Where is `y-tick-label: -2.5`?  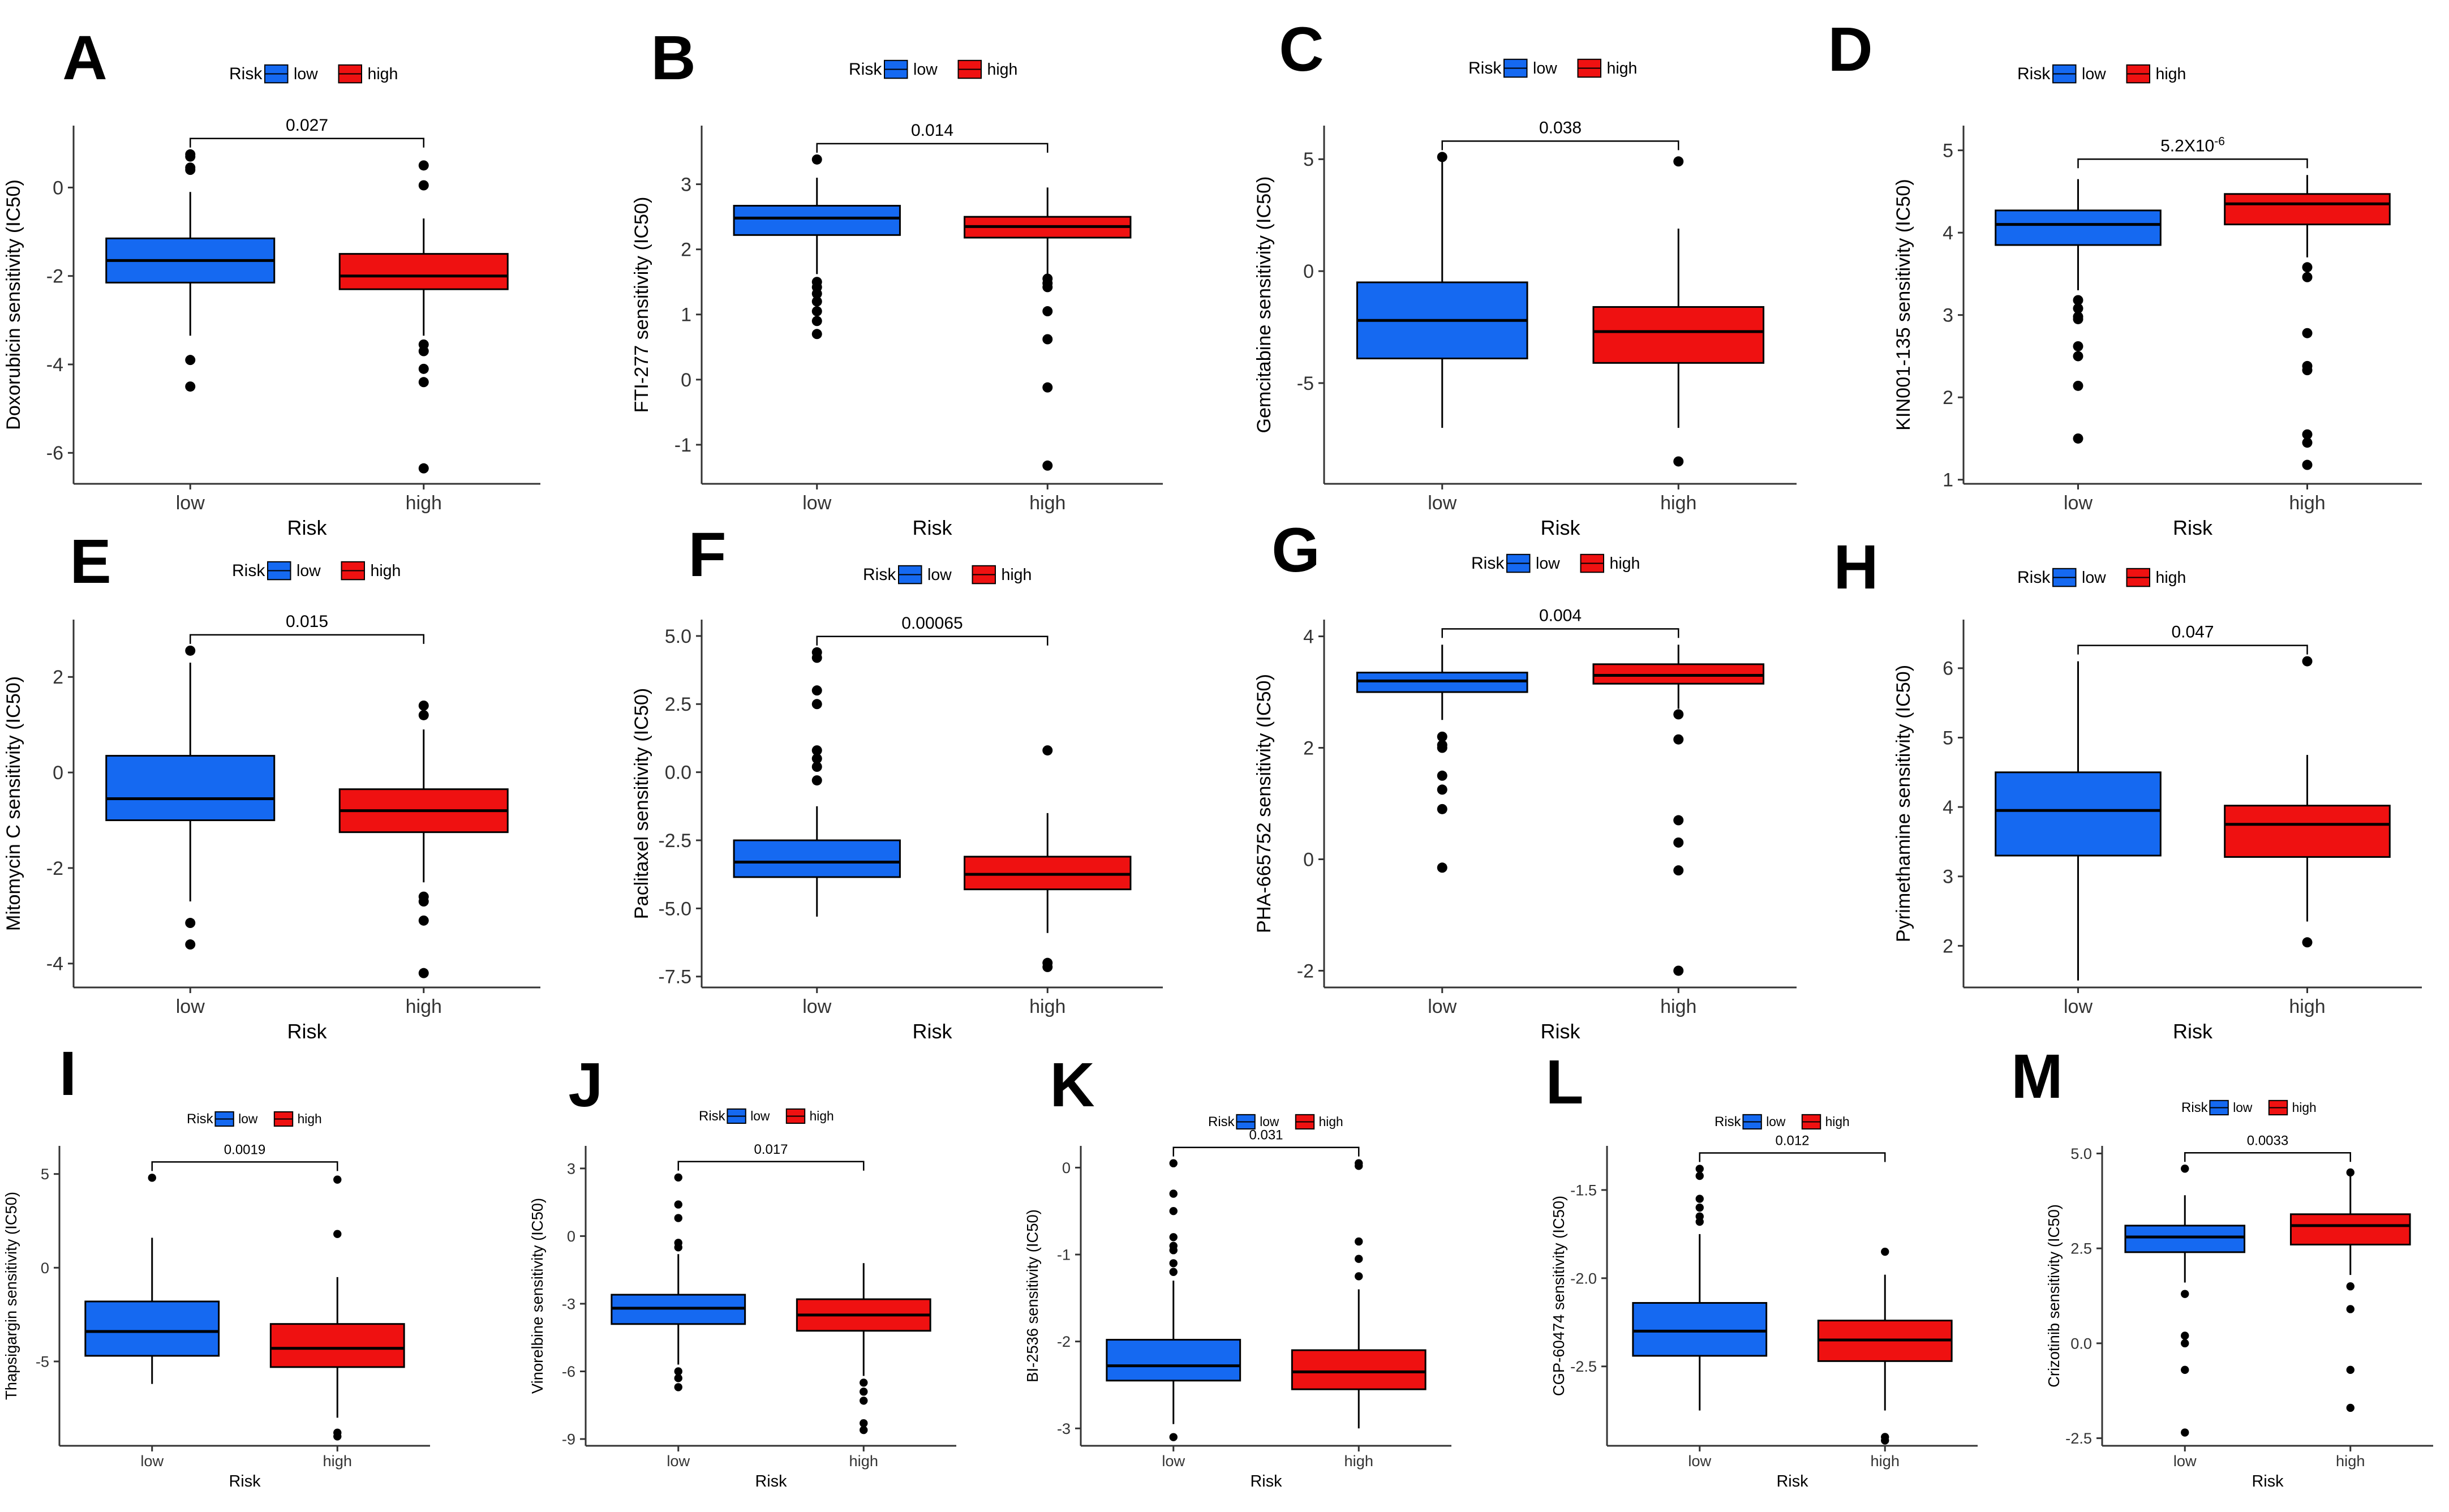
y-tick-label: -2.5 is located at coordinates (674, 841).